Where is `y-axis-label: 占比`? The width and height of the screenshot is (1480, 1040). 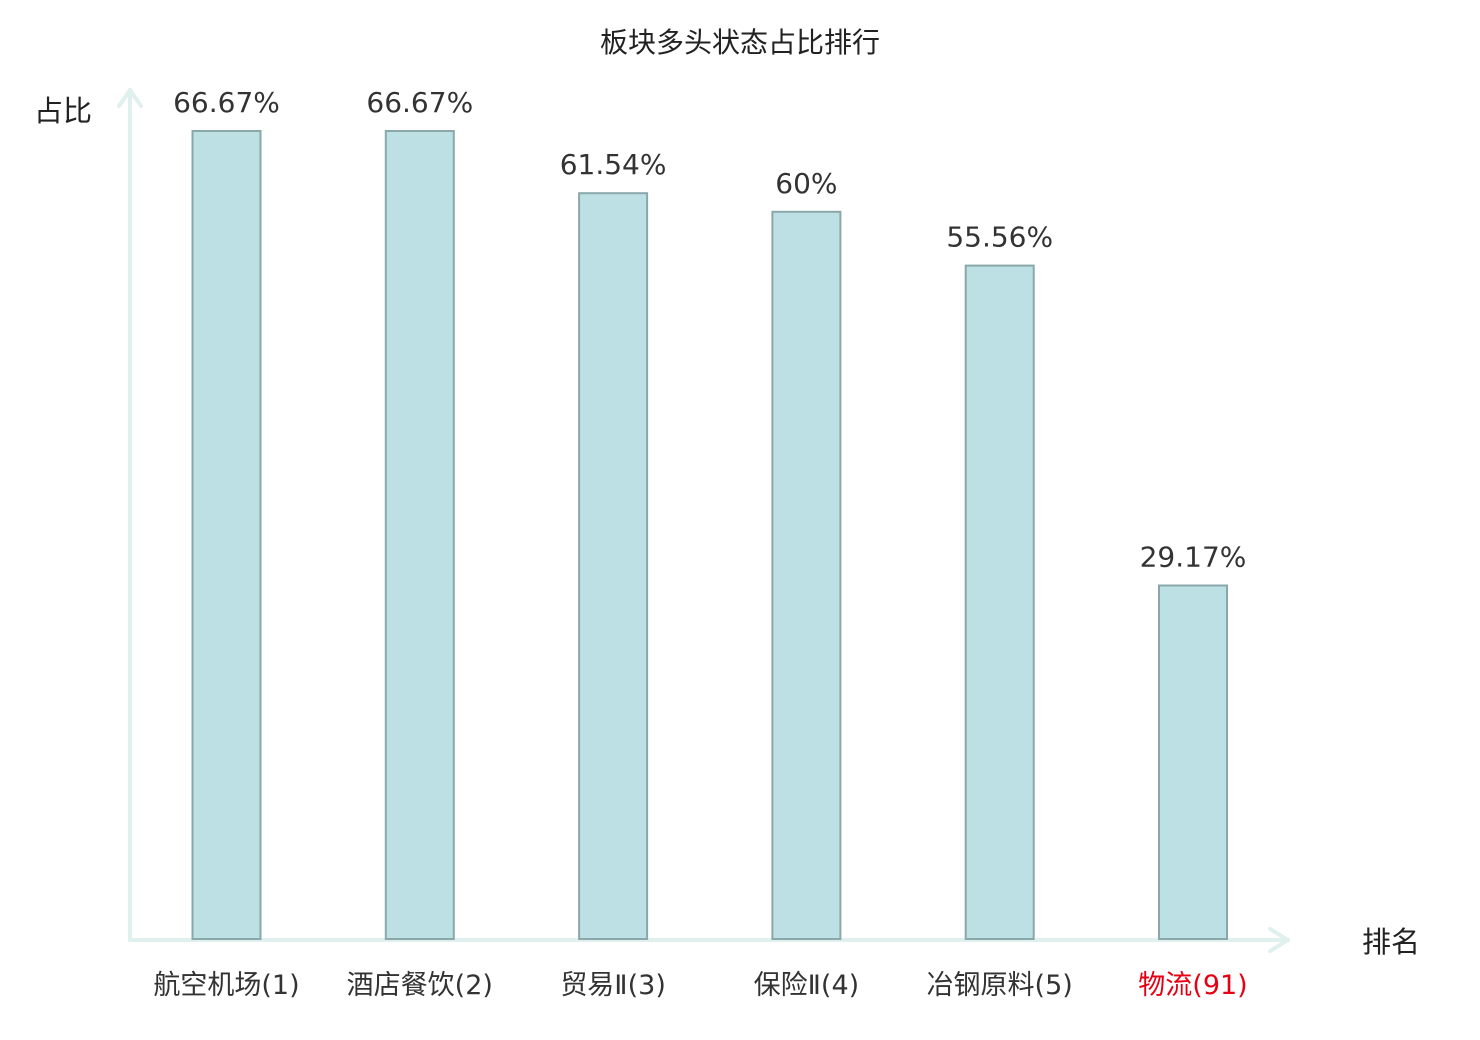
y-axis-label: 占比 is located at coordinates (63, 111).